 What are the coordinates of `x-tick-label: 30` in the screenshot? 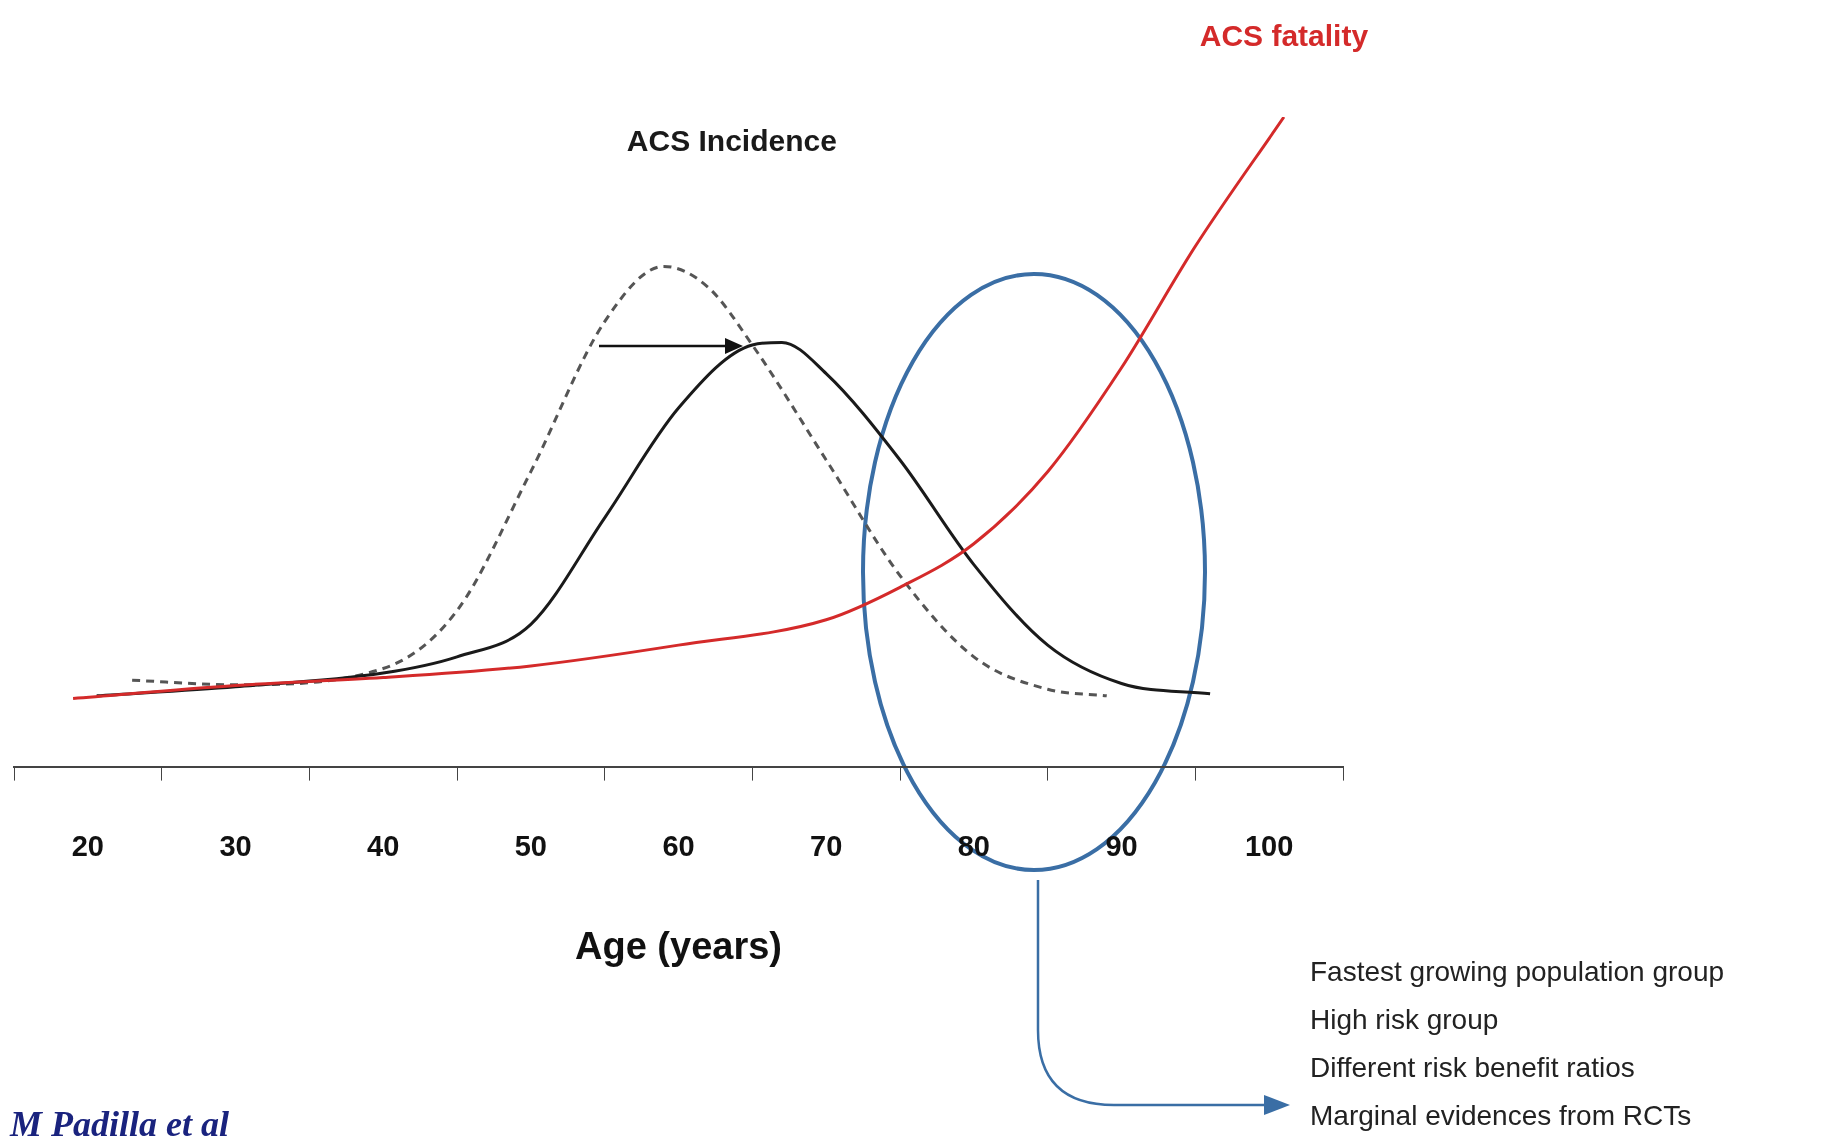 It's located at (235, 846).